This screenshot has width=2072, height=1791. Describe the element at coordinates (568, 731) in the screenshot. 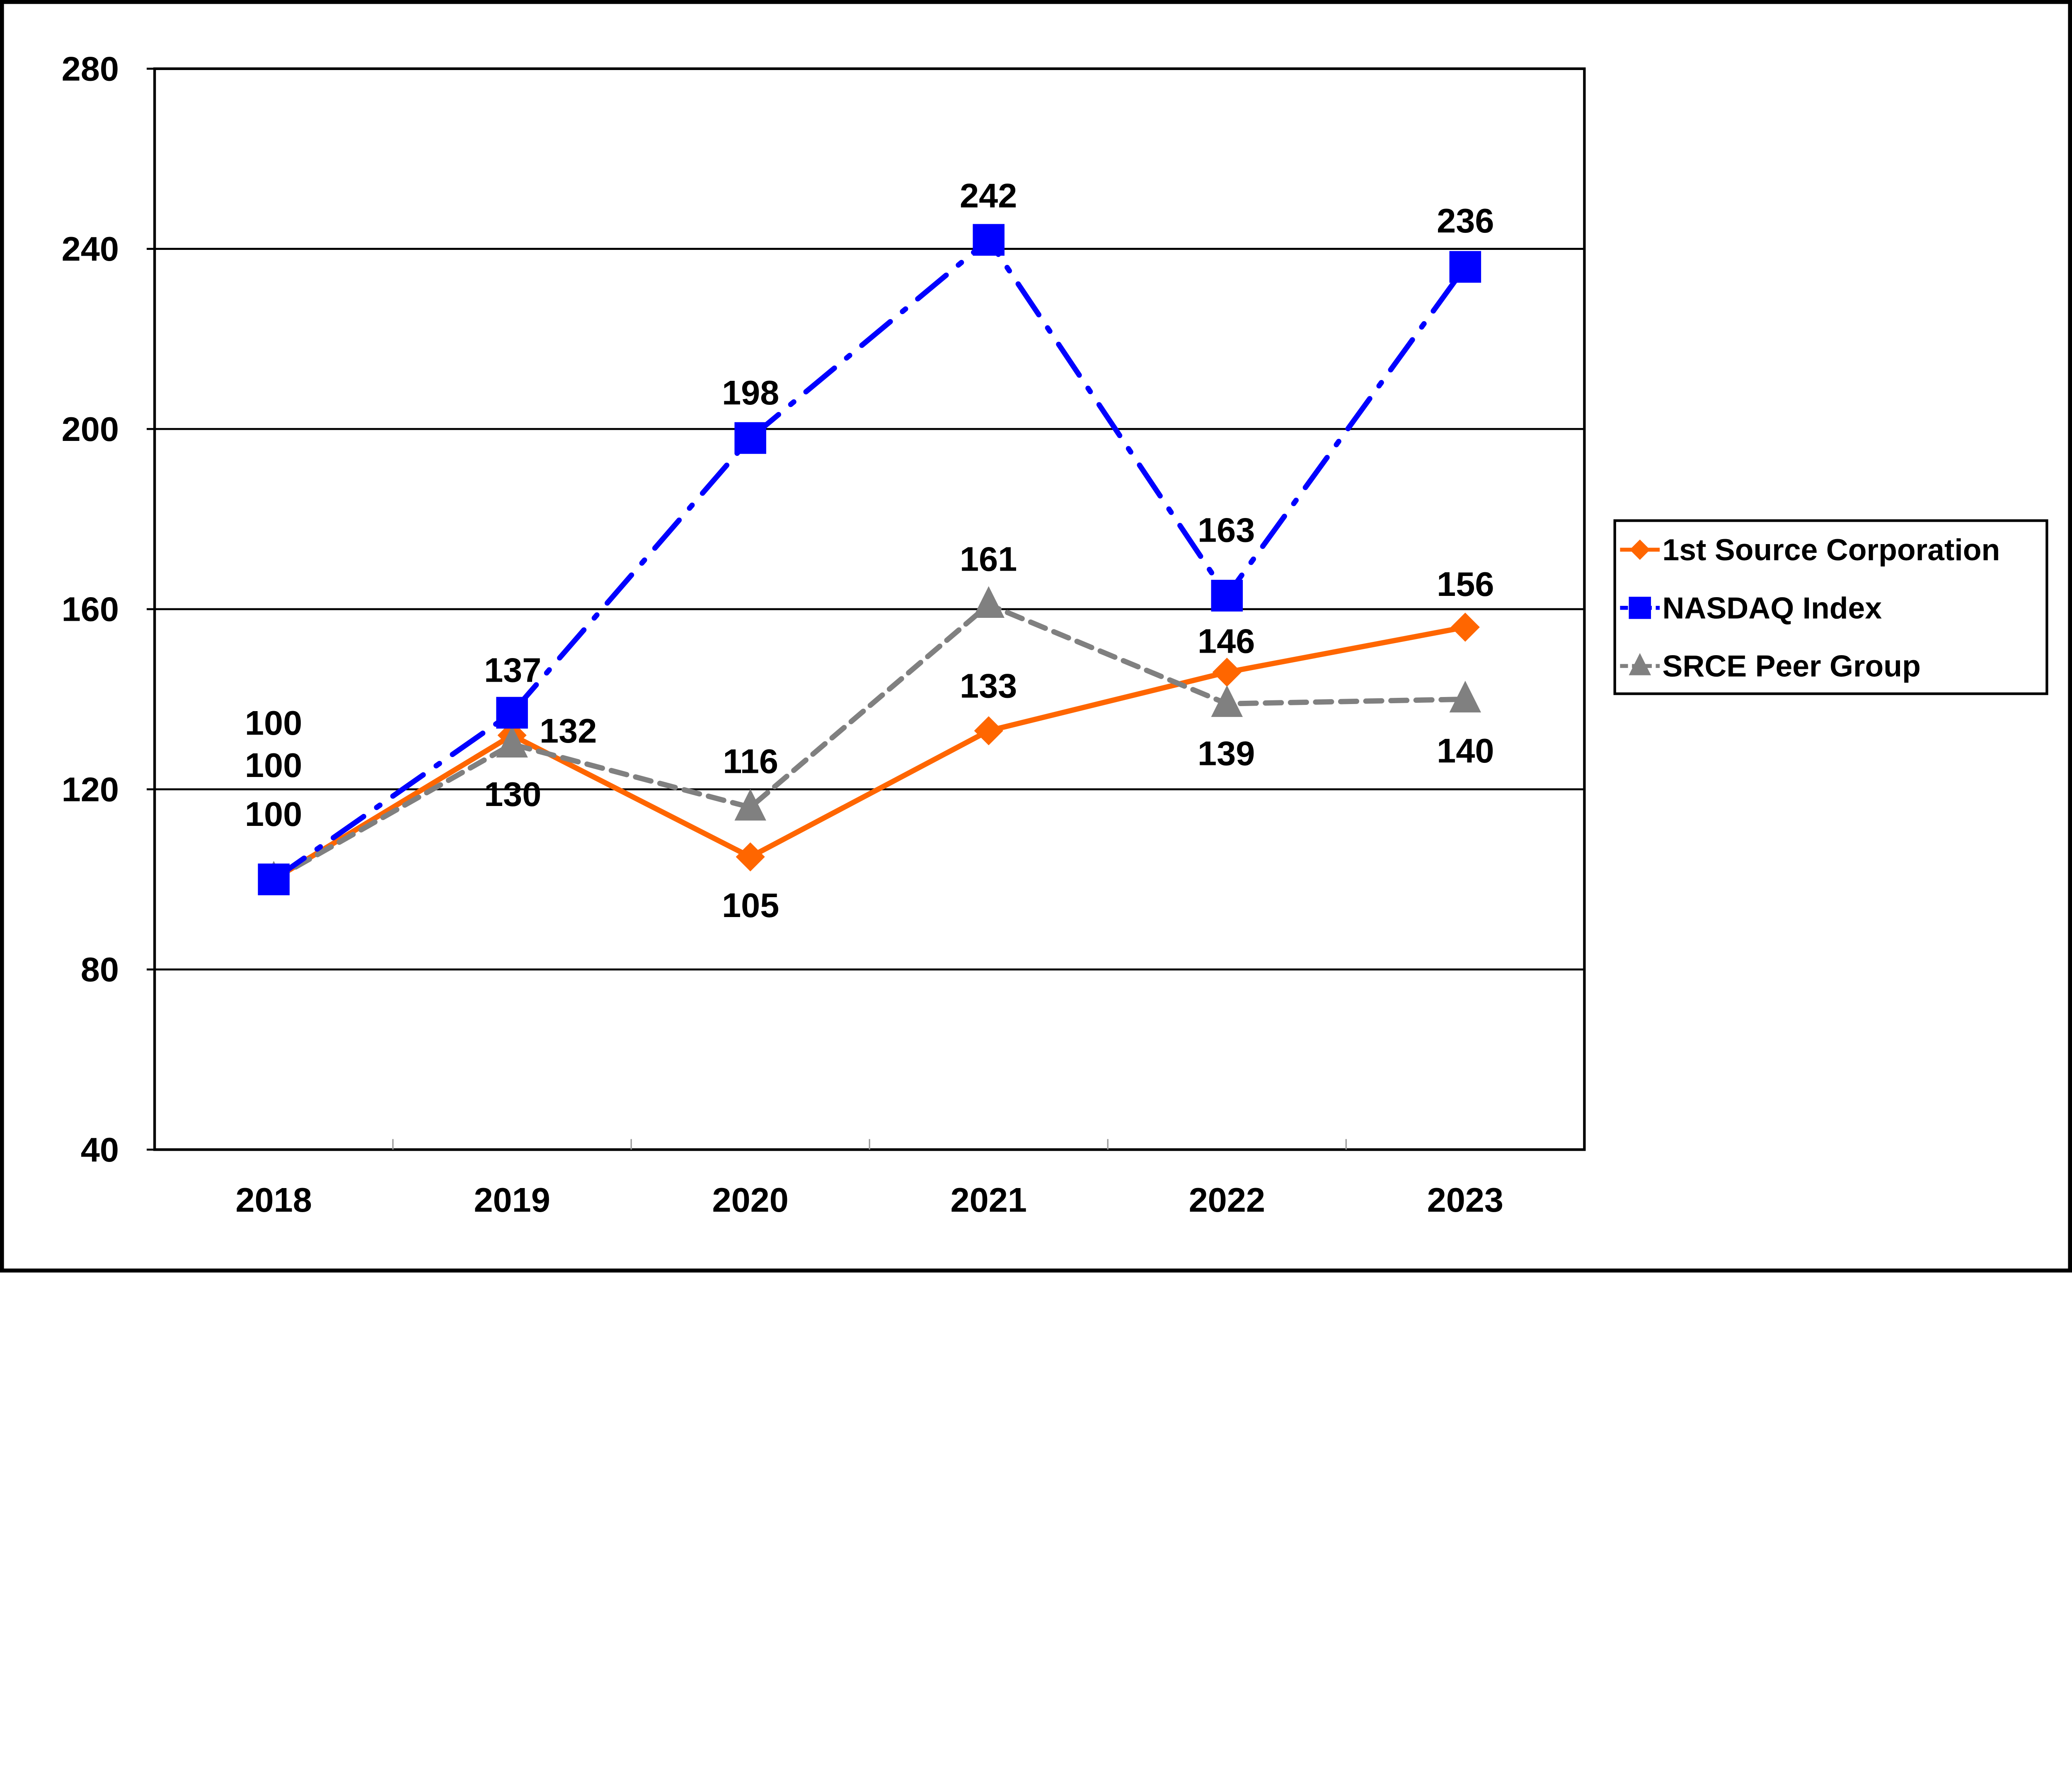

I see `data-label: 132` at that location.